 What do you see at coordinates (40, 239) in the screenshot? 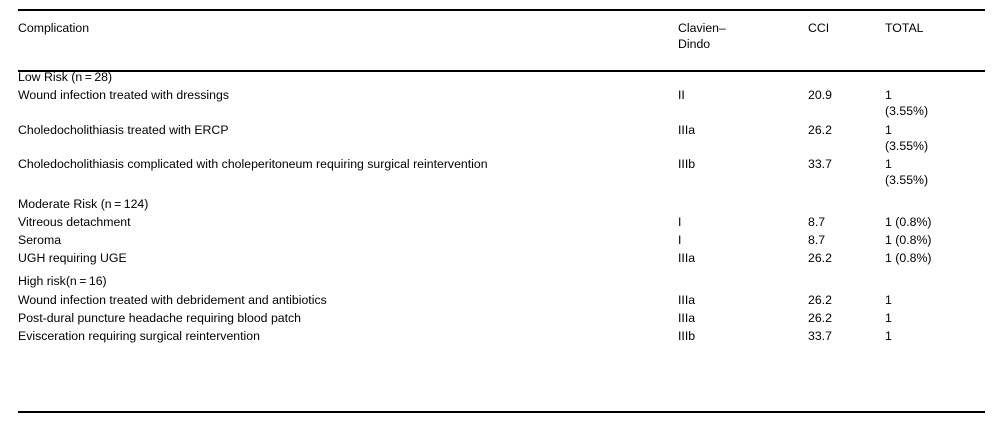
I see `cell-complication: Seroma` at bounding box center [40, 239].